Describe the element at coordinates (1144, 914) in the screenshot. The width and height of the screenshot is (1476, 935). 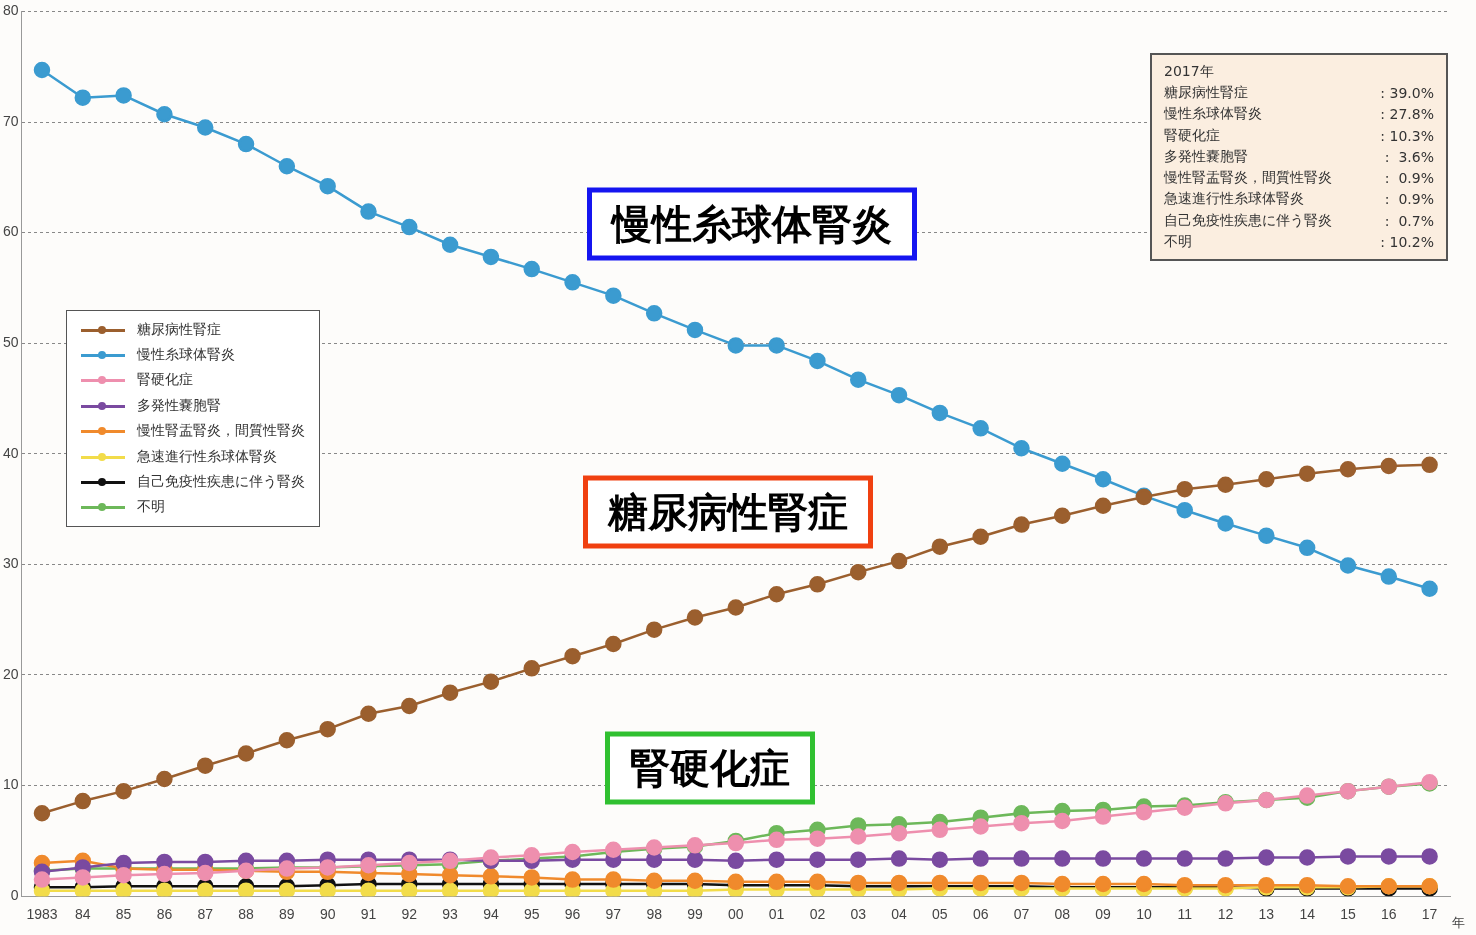
I see `x-tick-label: 10` at that location.